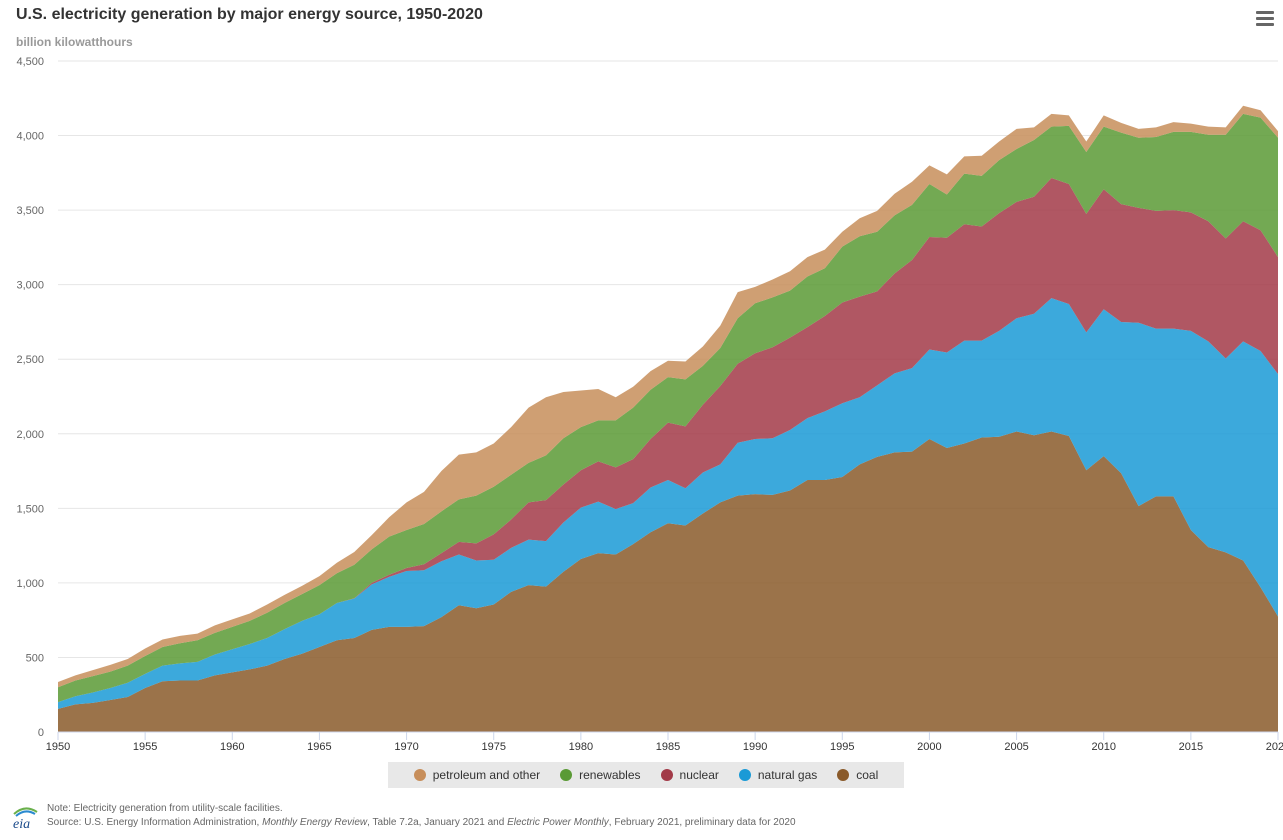 The image size is (1283, 840). What do you see at coordinates (30, 435) in the screenshot?
I see `y-tick-label: 2,000` at bounding box center [30, 435].